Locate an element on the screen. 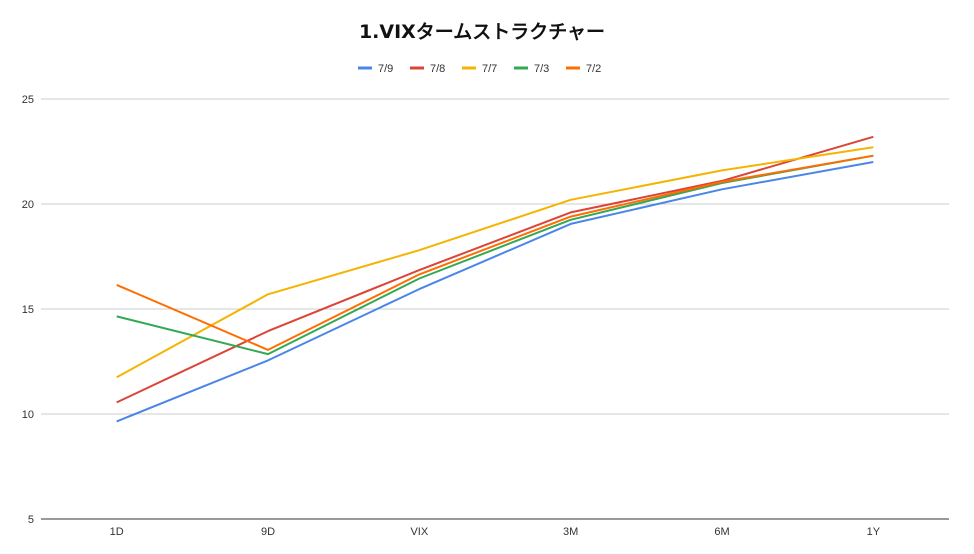  legend-label: 7/8 is located at coordinates (437, 69).